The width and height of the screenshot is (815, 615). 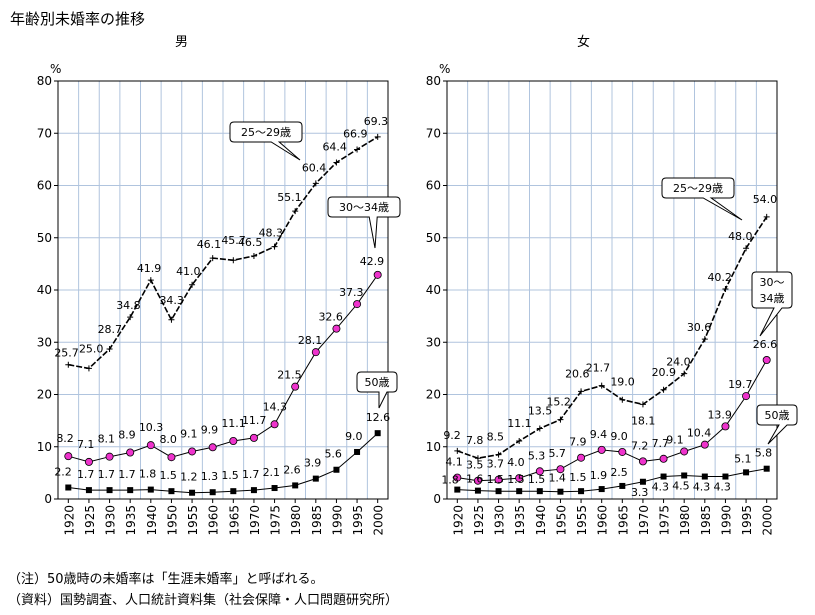 What do you see at coordinates (661, 443) in the screenshot?
I see `data-label: 7.7` at bounding box center [661, 443].